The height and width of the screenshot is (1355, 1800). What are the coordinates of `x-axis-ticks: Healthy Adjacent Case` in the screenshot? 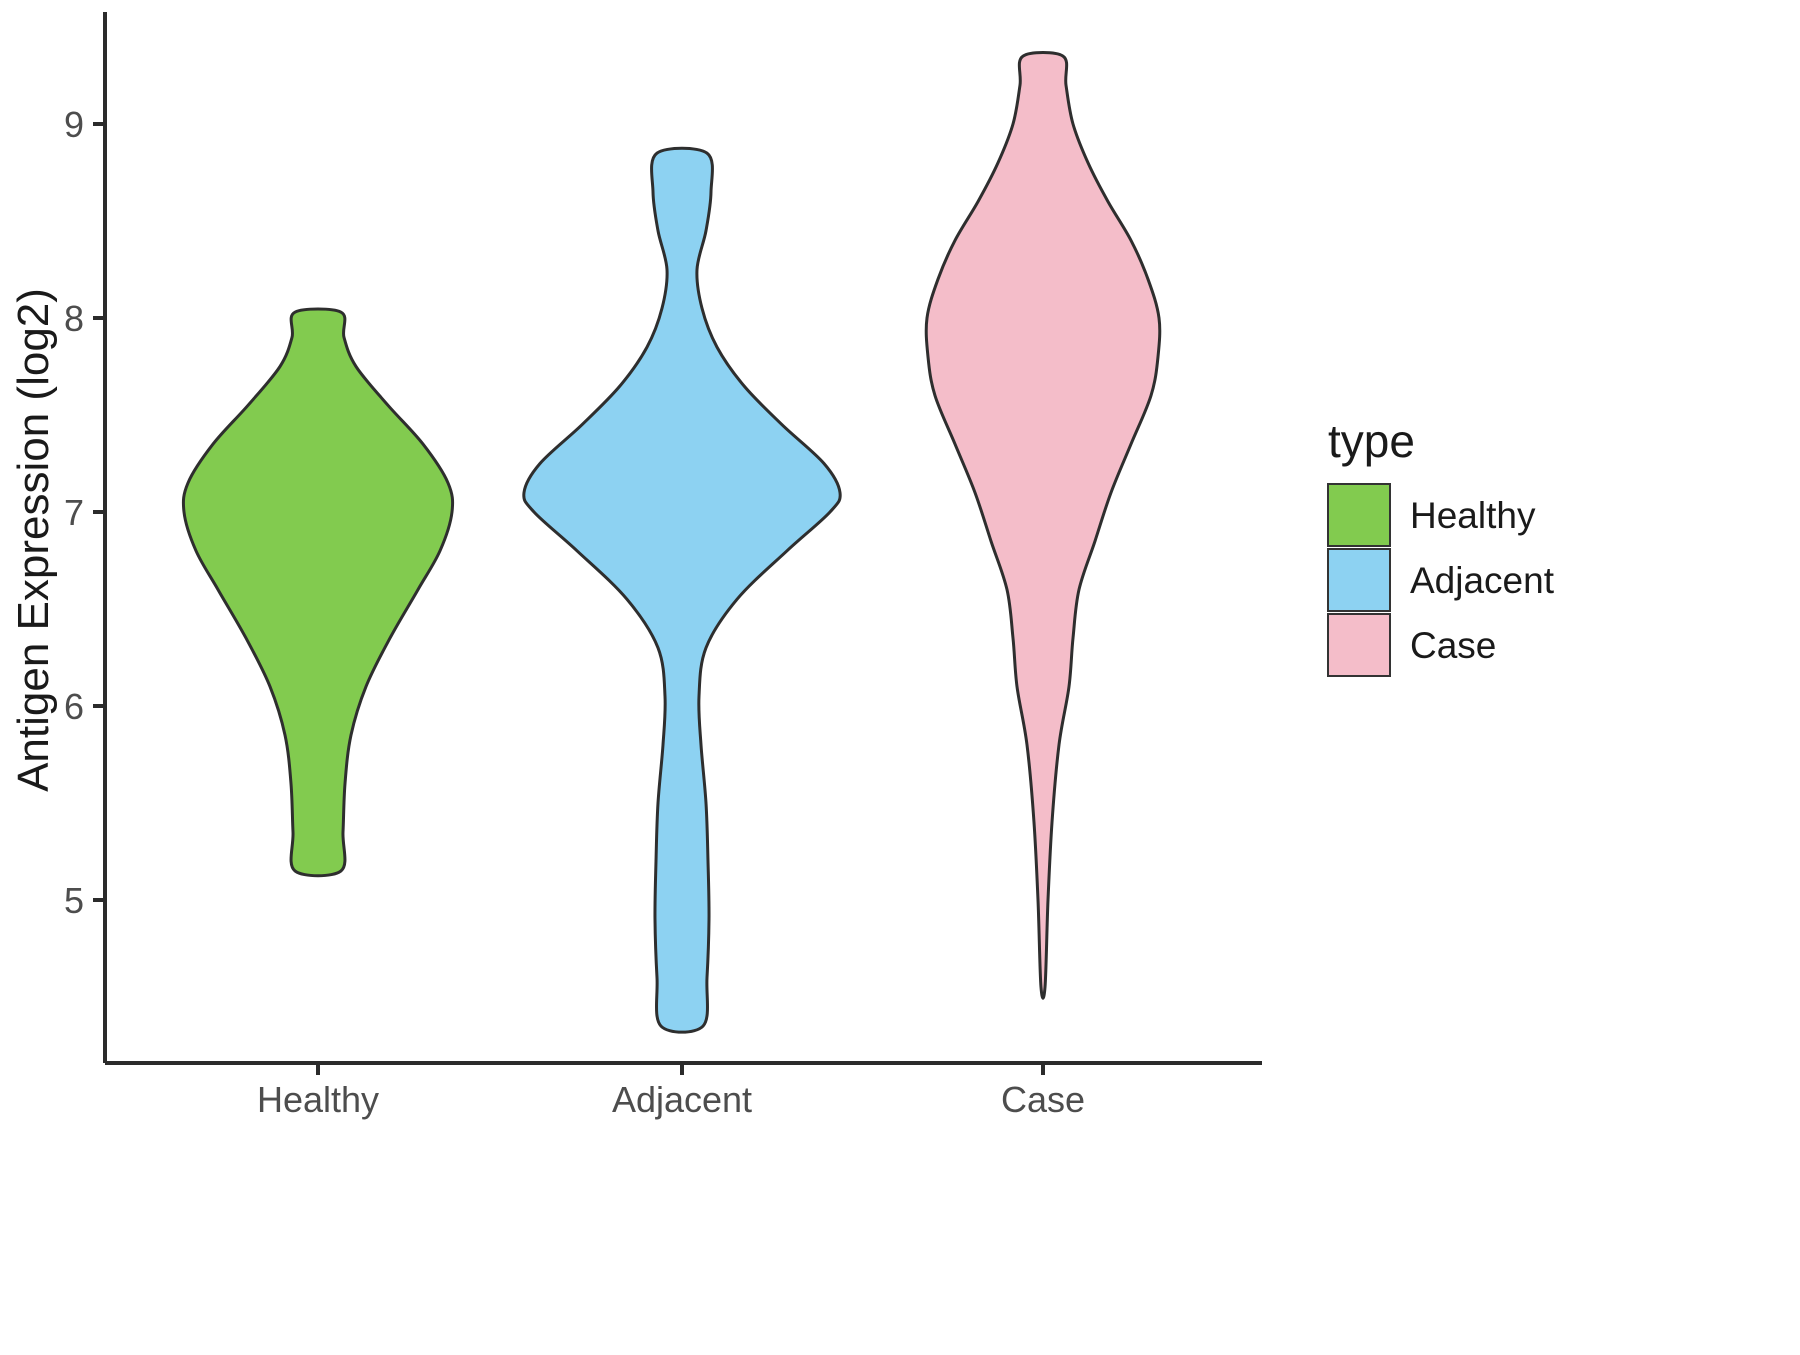 It's located at (671, 1091).